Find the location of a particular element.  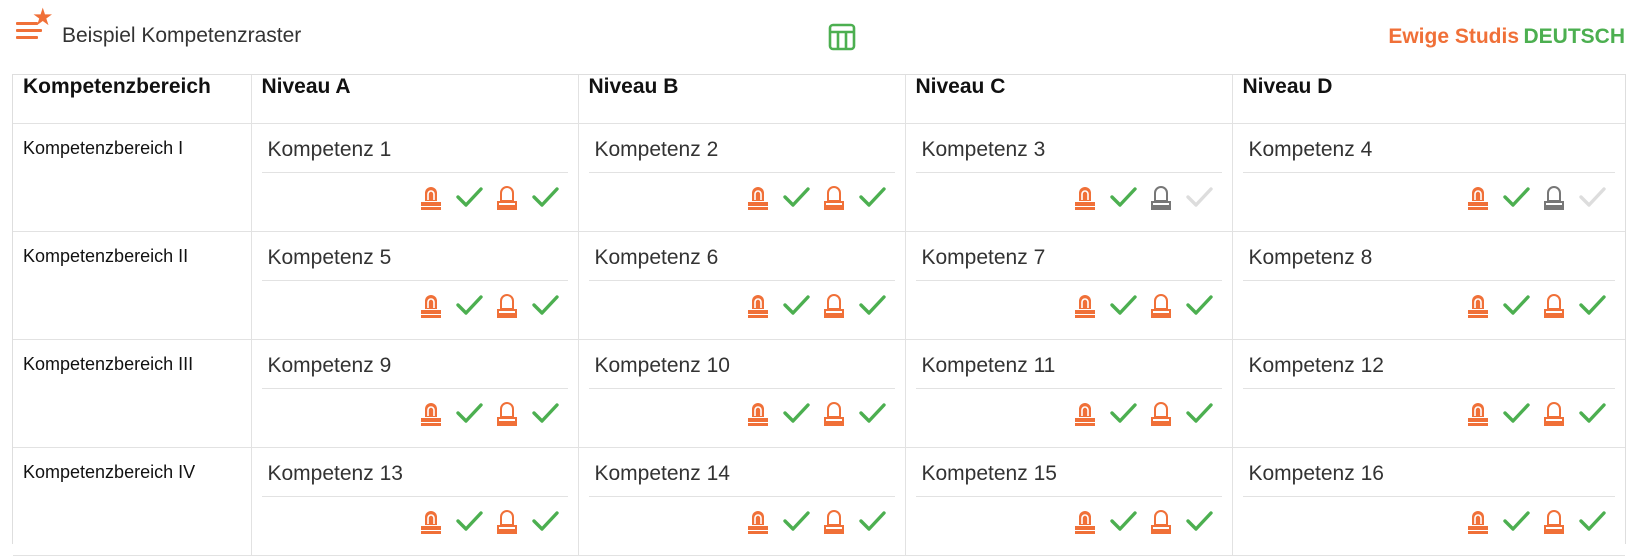

competency-card: Kompetenz 10 is located at coordinates (742, 385).